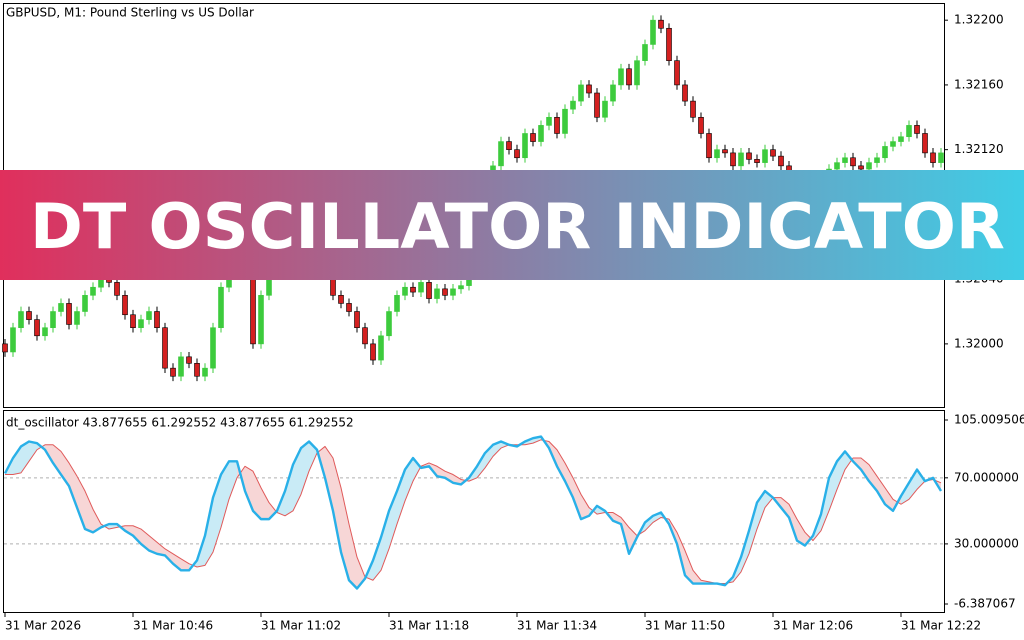  Describe the element at coordinates (685, 626) in the screenshot. I see `x-tick-label: 31 Mar 11:50` at that location.